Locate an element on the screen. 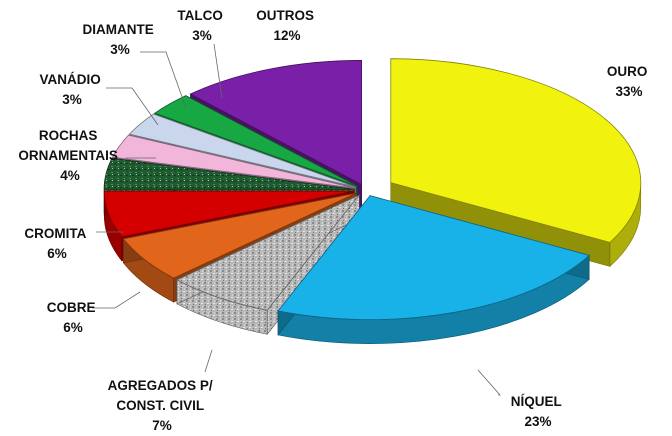 The width and height of the screenshot is (672, 436). leader-agregados is located at coordinates (208, 361).